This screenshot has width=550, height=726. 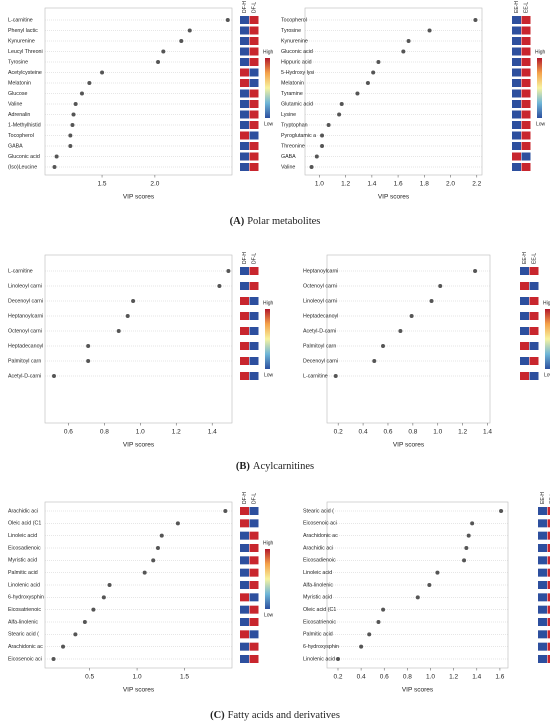 What do you see at coordinates (408, 339) in the screenshot?
I see `plot-frame` at bounding box center [408, 339].